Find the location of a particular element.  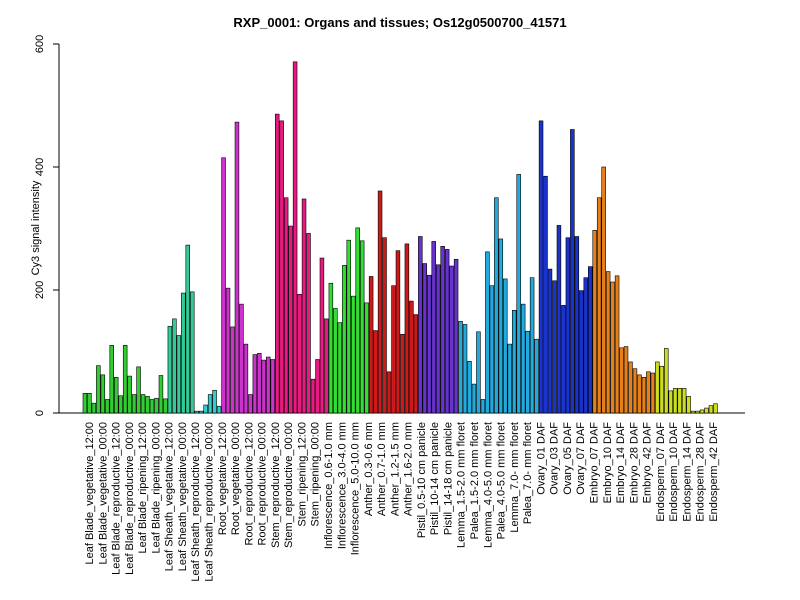

x-tick-label: Palea_1.5-2.0 mm floret is located at coordinates (475, 480).